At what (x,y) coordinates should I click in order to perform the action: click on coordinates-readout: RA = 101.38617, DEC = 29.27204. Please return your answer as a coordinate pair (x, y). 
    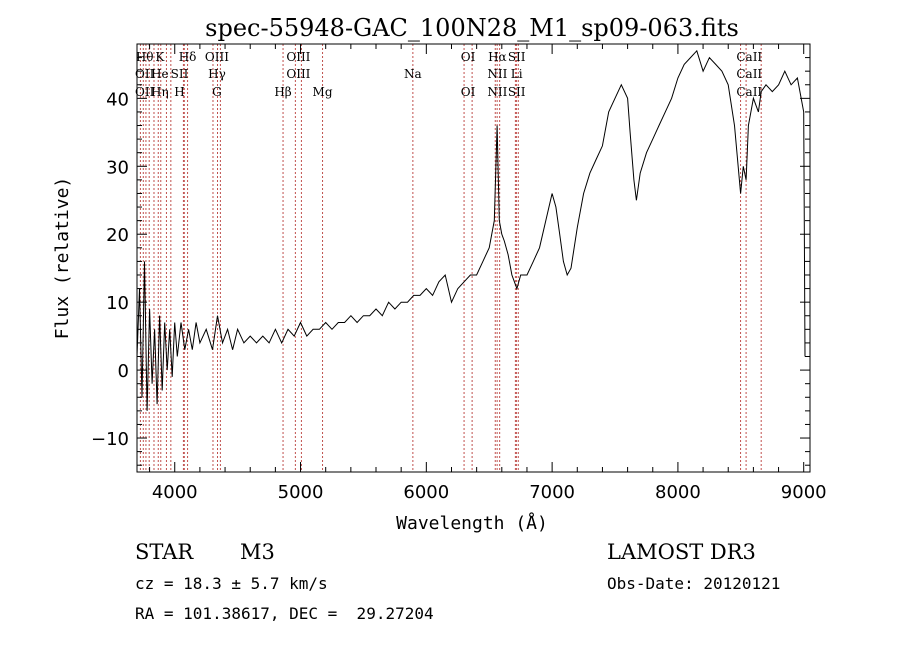
    Looking at the image, I should click on (284, 613).